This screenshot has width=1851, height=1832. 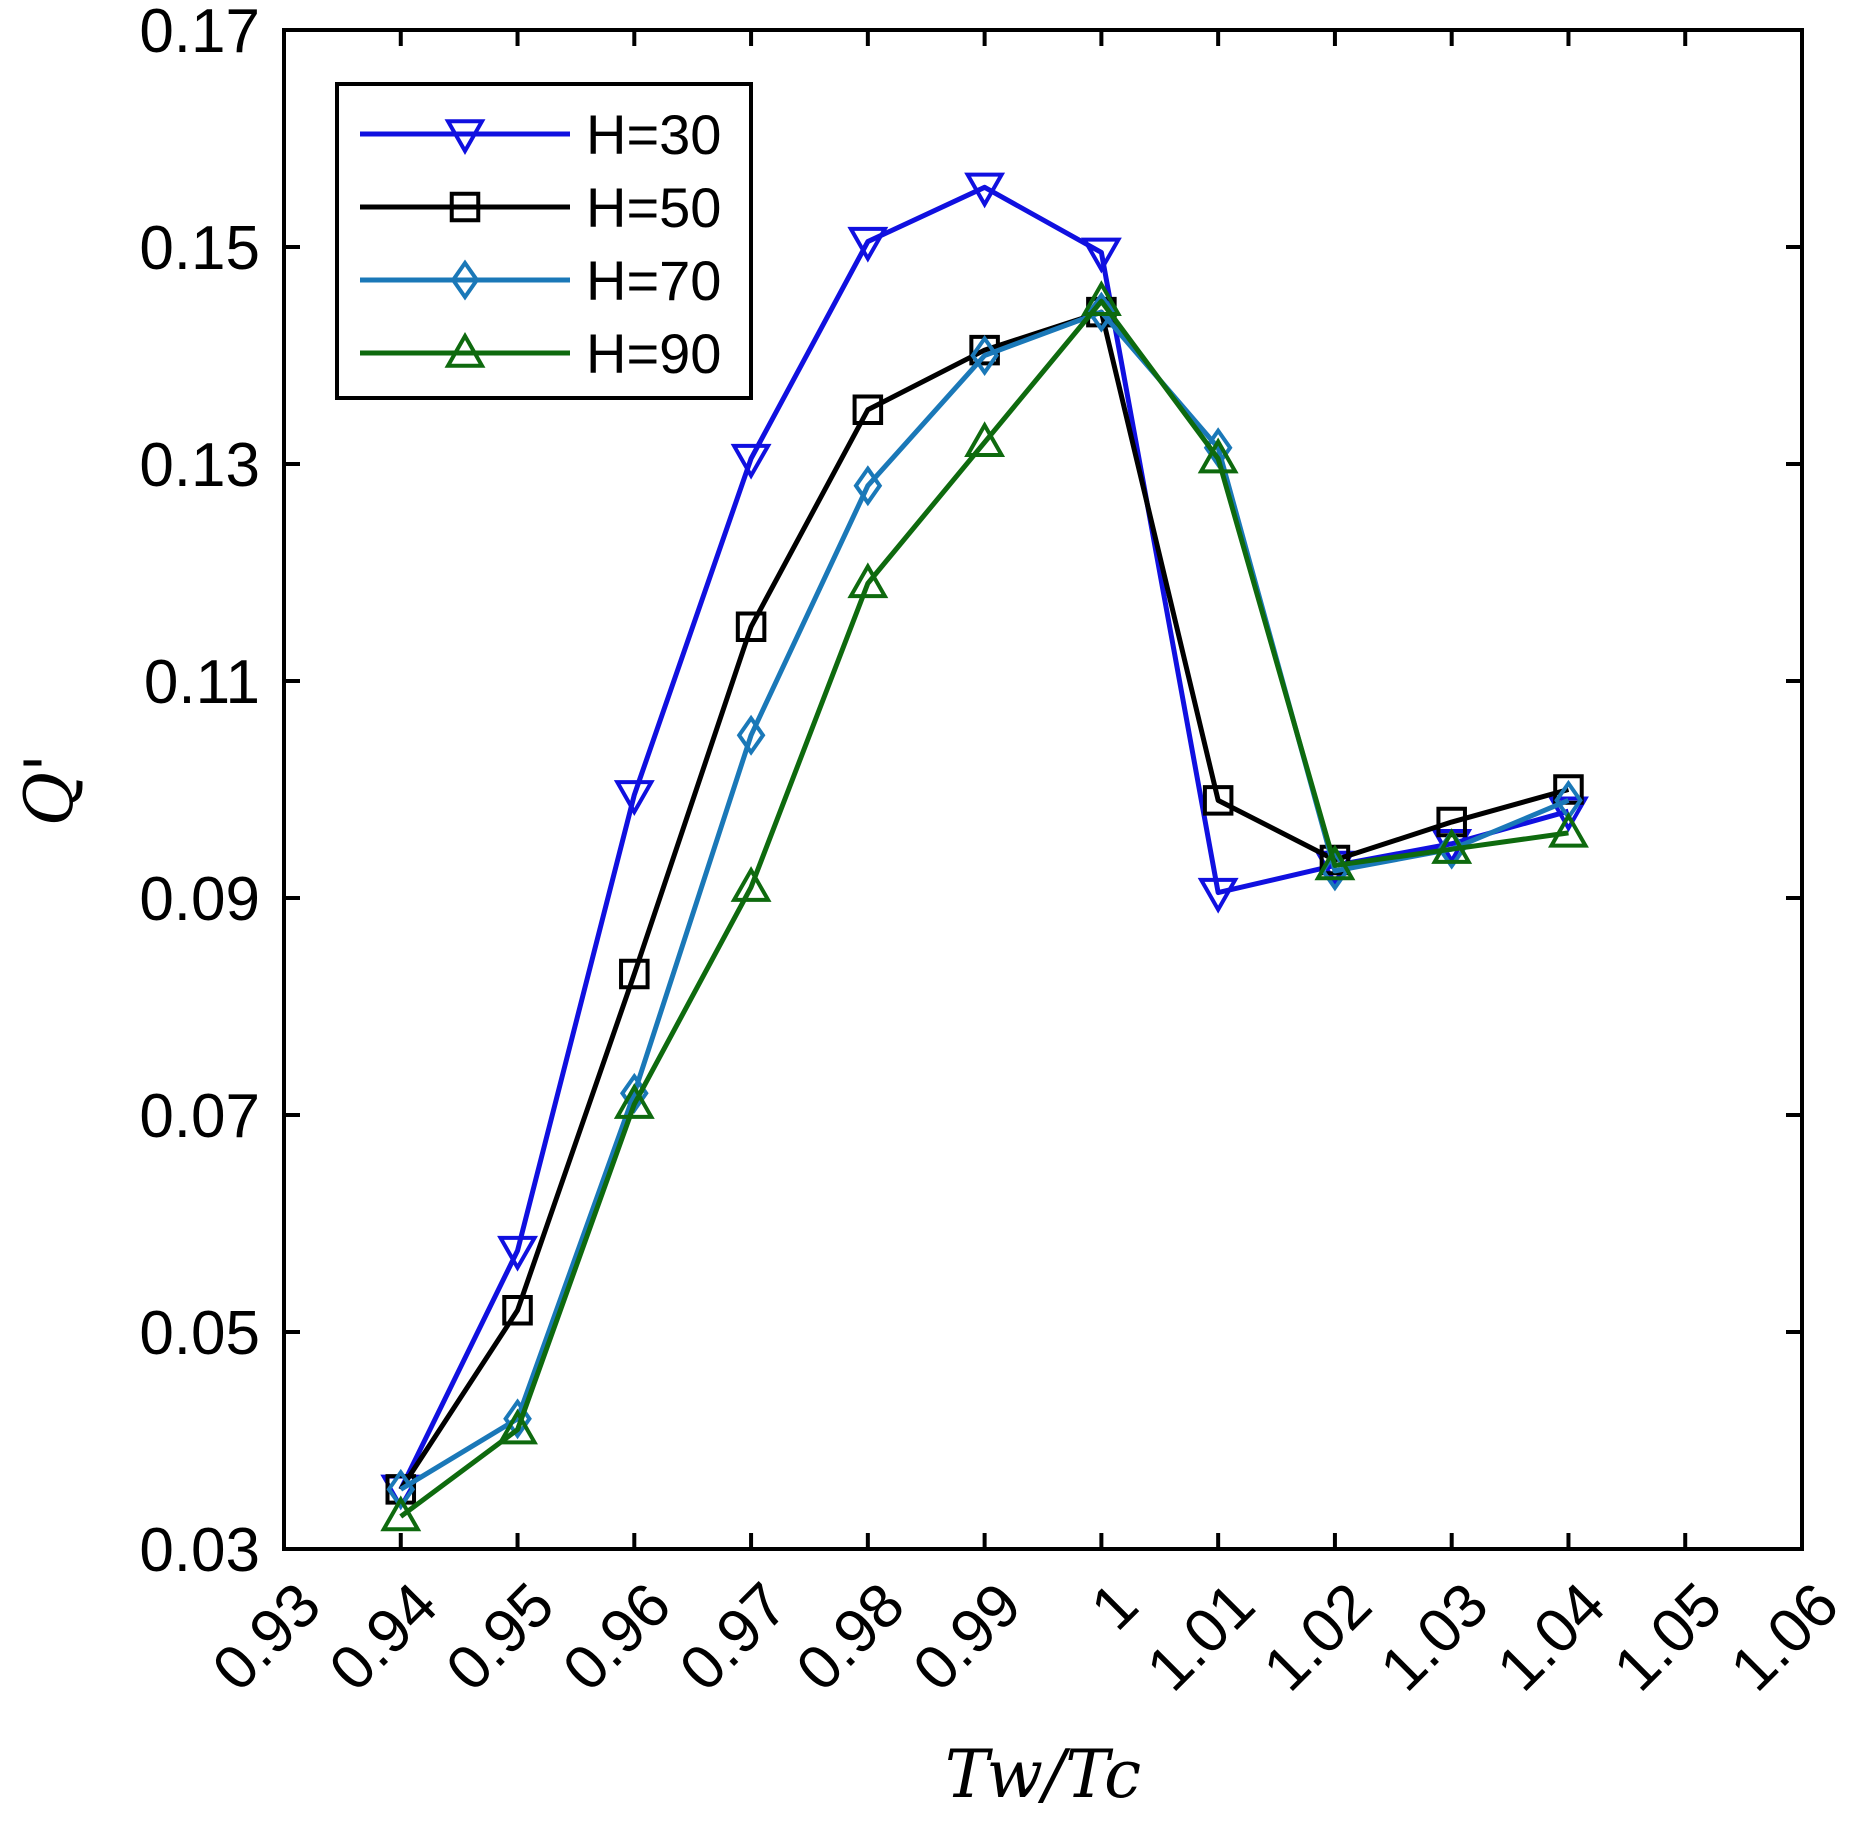 What do you see at coordinates (500, 1637) in the screenshot?
I see `x-tick-label: 0.95` at bounding box center [500, 1637].